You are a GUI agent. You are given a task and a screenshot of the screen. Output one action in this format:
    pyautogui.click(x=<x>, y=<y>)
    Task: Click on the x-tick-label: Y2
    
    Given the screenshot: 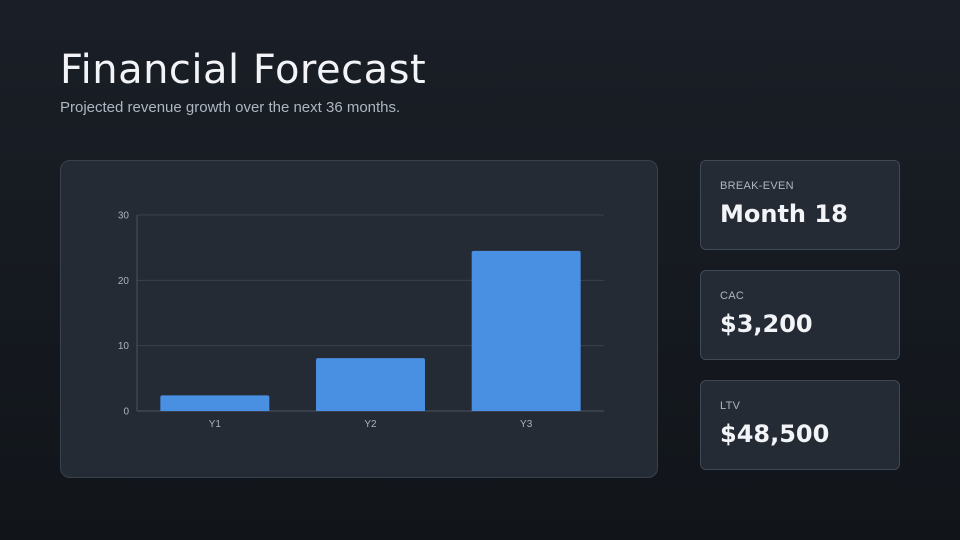 What is the action you would take?
    pyautogui.click(x=370, y=424)
    